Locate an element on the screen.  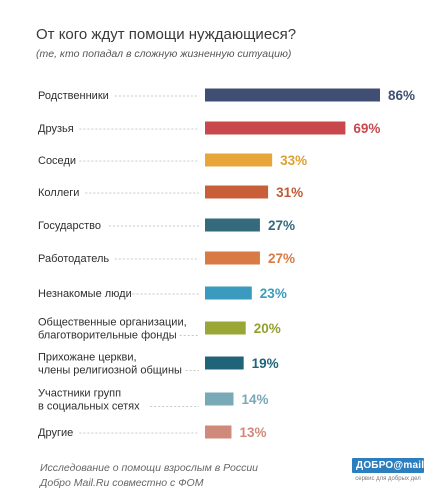
category-label: Друзья is located at coordinates (56, 129).